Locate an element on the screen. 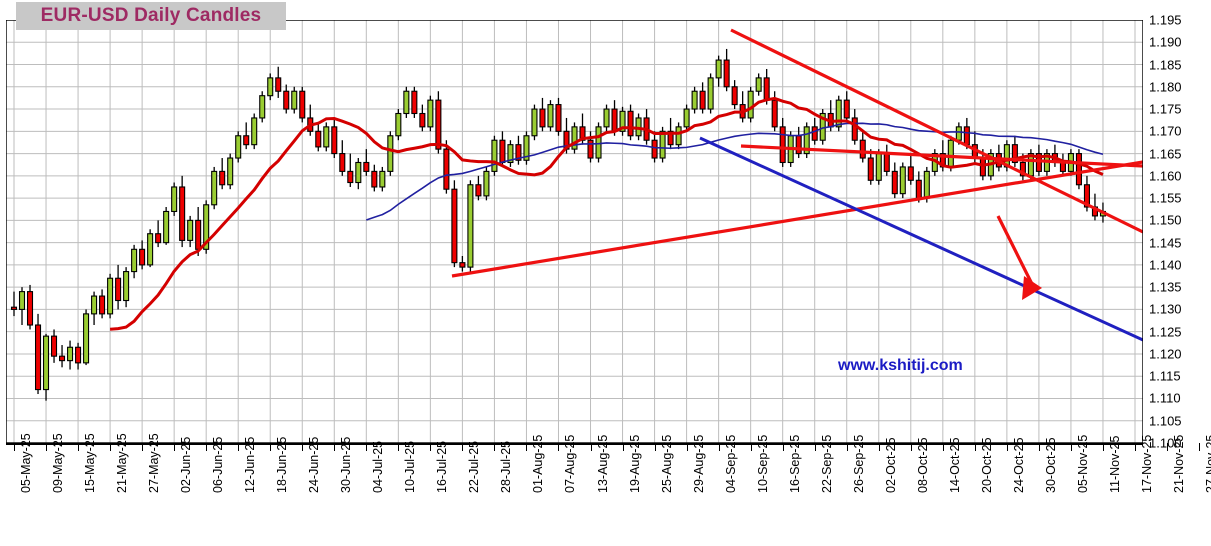  x-axis-line is located at coordinates (574, 444).